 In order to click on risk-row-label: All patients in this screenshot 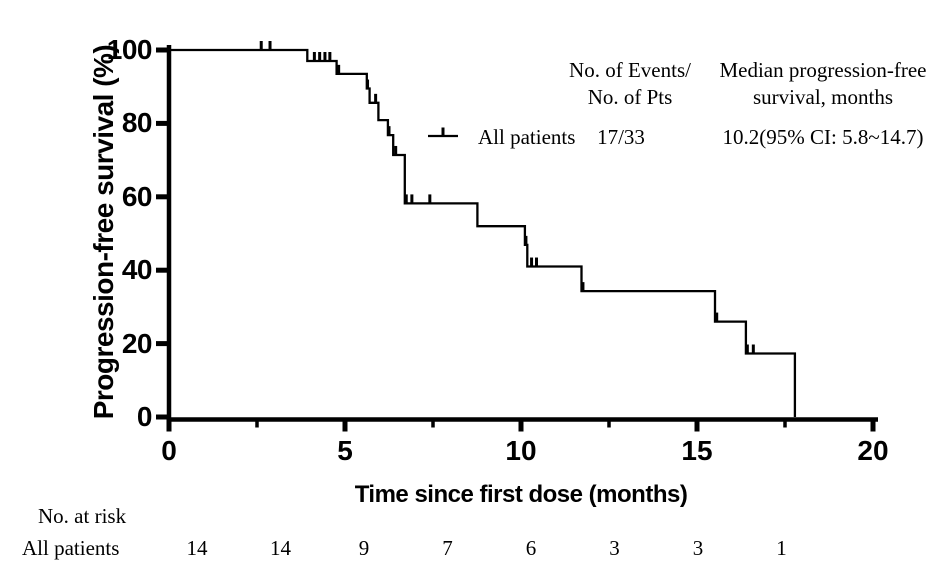, I will do `click(71, 548)`.